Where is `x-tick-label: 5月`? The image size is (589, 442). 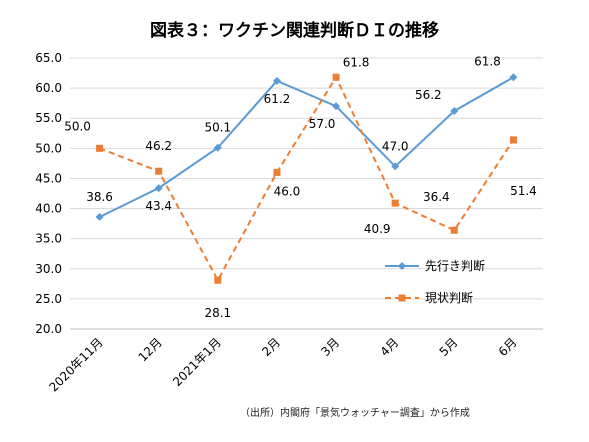
x-tick-label: 5月 is located at coordinates (449, 347).